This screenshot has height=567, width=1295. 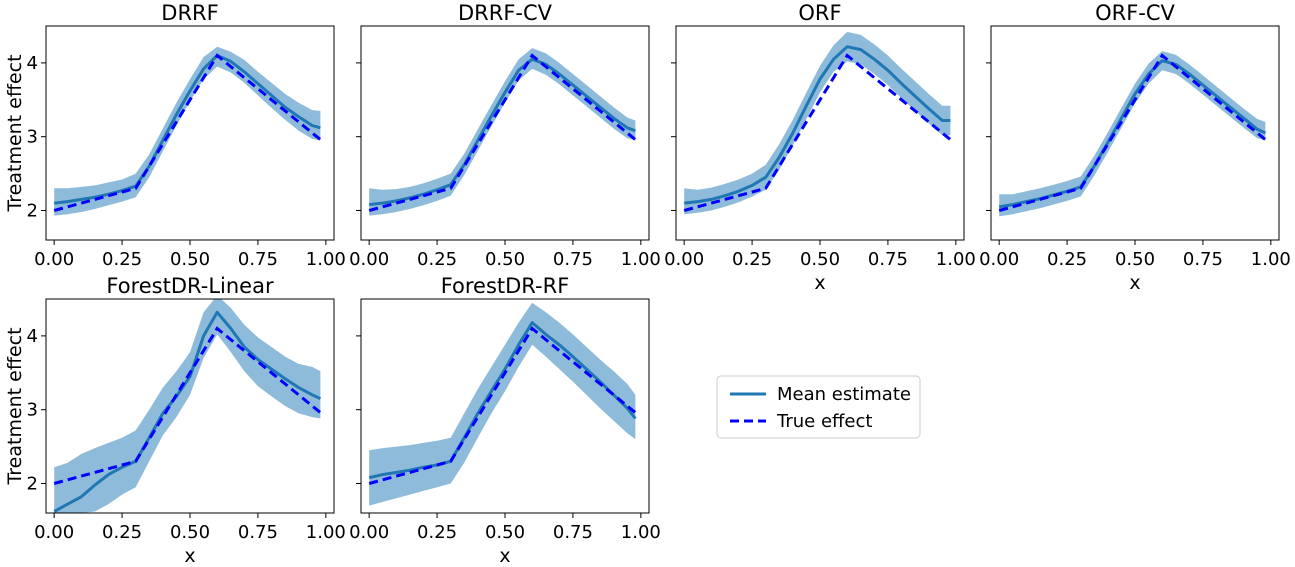 I want to click on subplot-title: ForestDR-Linear, so click(x=190, y=286).